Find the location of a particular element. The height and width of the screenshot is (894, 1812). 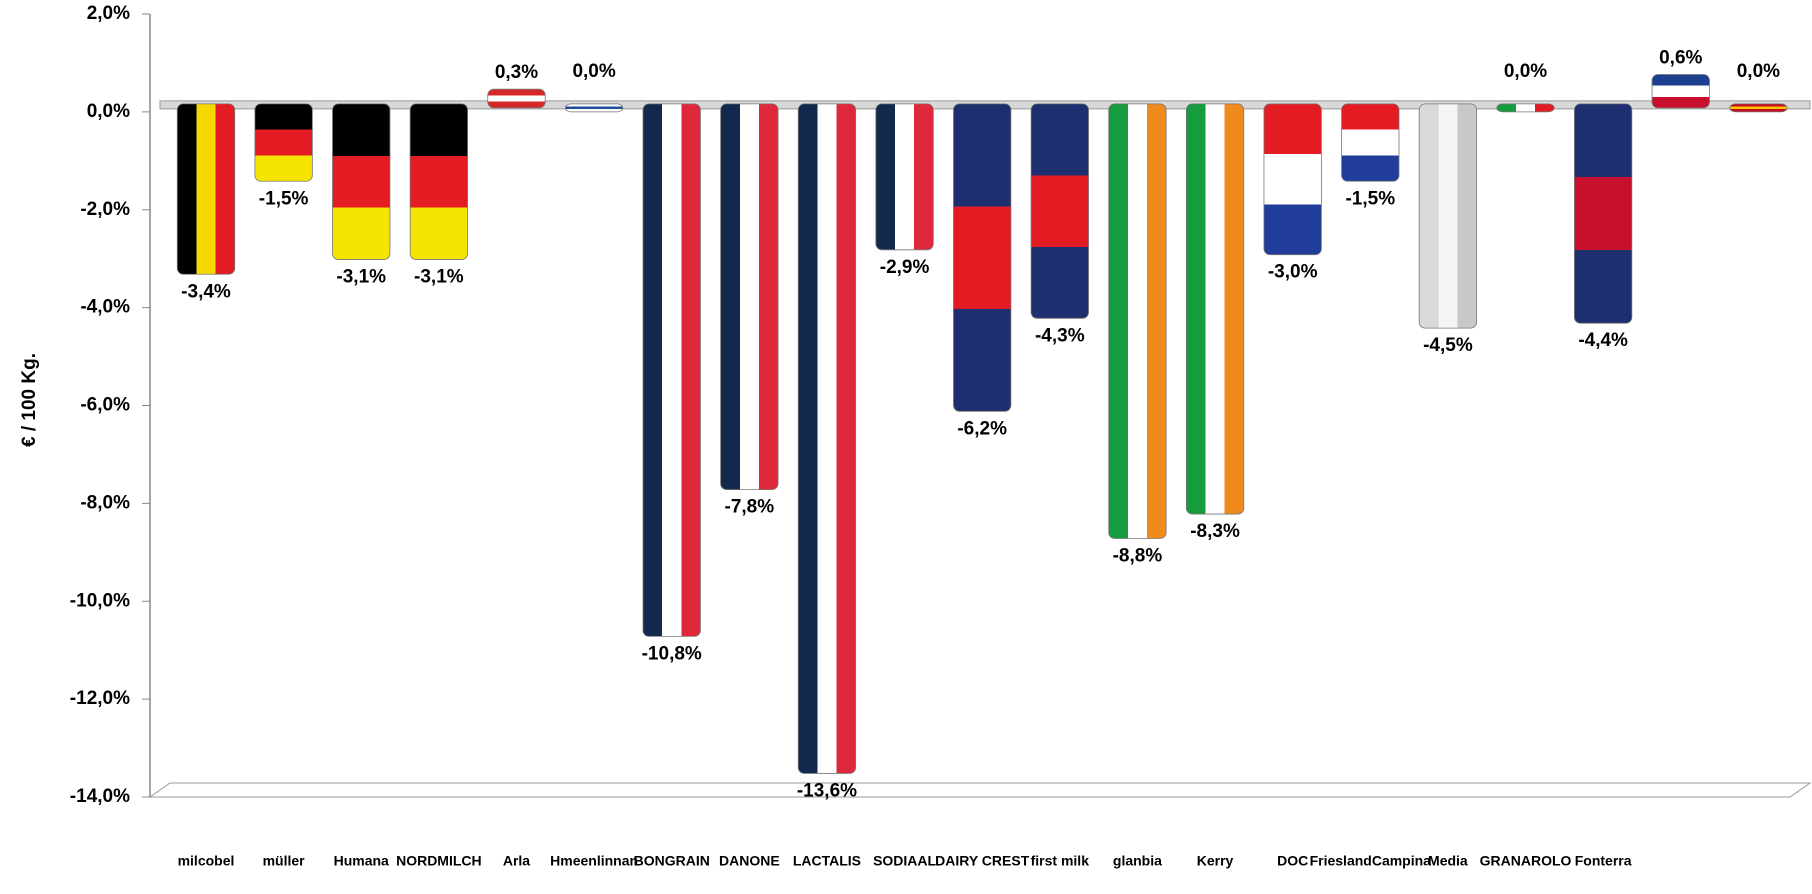

x-tick-label: müller is located at coordinates (284, 861).